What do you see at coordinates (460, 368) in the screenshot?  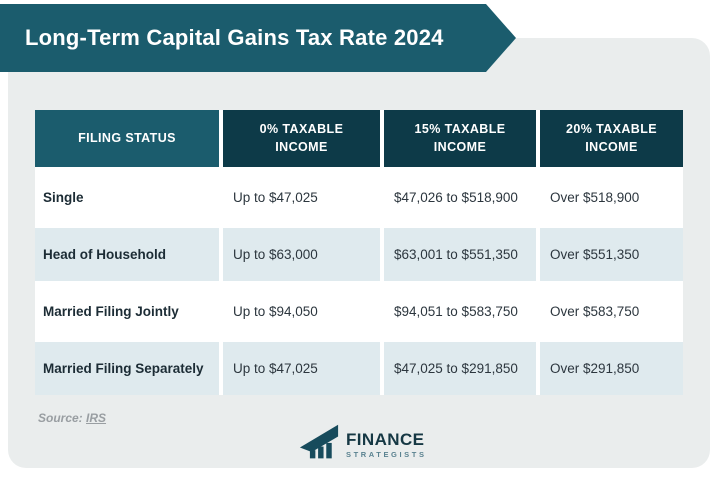 I see `table-cell-15-percent: $47,025 to $291,850` at bounding box center [460, 368].